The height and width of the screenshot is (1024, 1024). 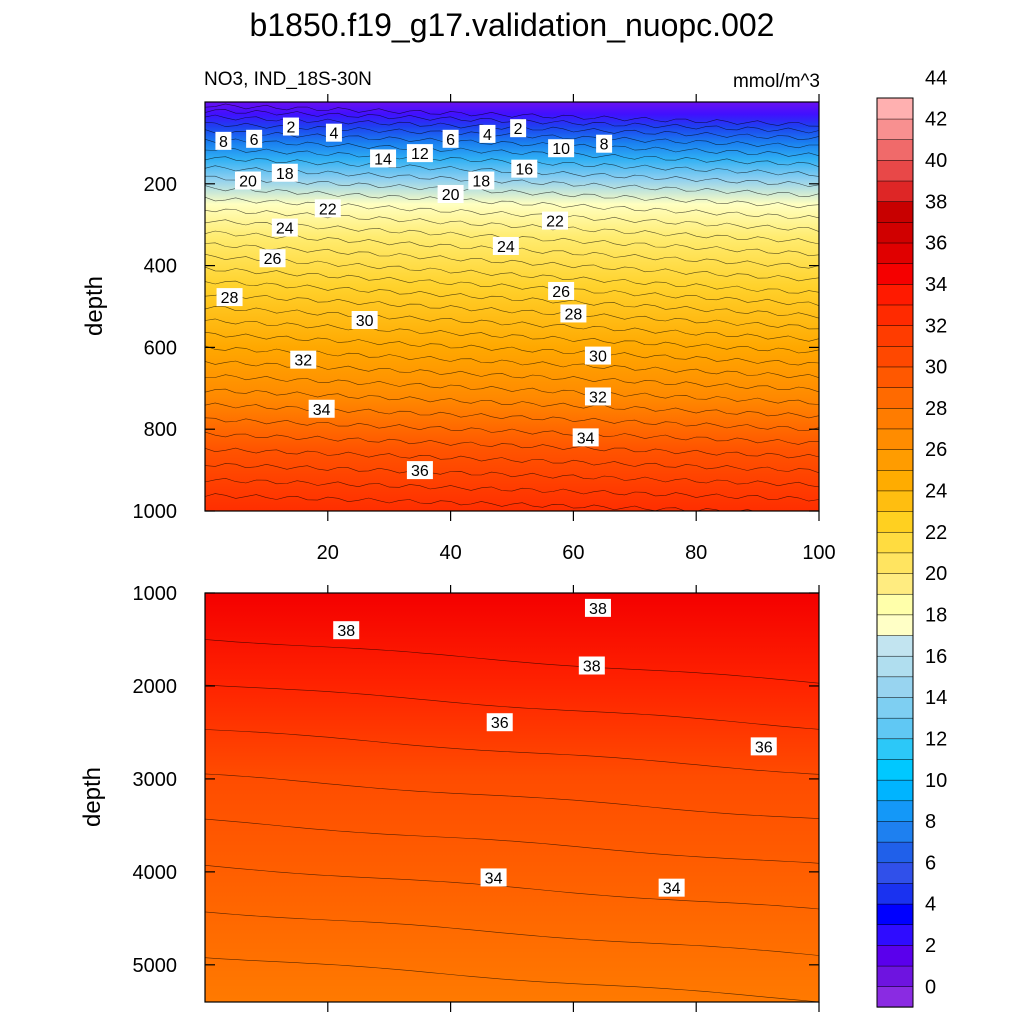 What do you see at coordinates (561, 292) in the screenshot?
I see `contour-label-value: 26` at bounding box center [561, 292].